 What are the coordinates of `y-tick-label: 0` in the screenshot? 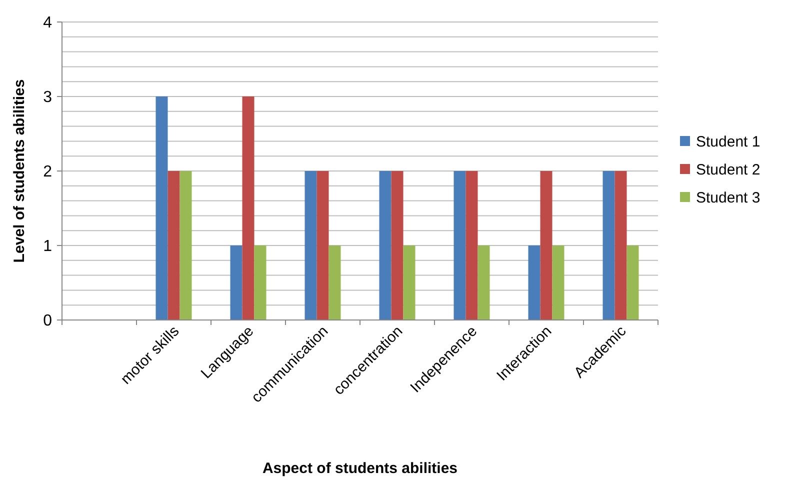 It's located at (47, 321).